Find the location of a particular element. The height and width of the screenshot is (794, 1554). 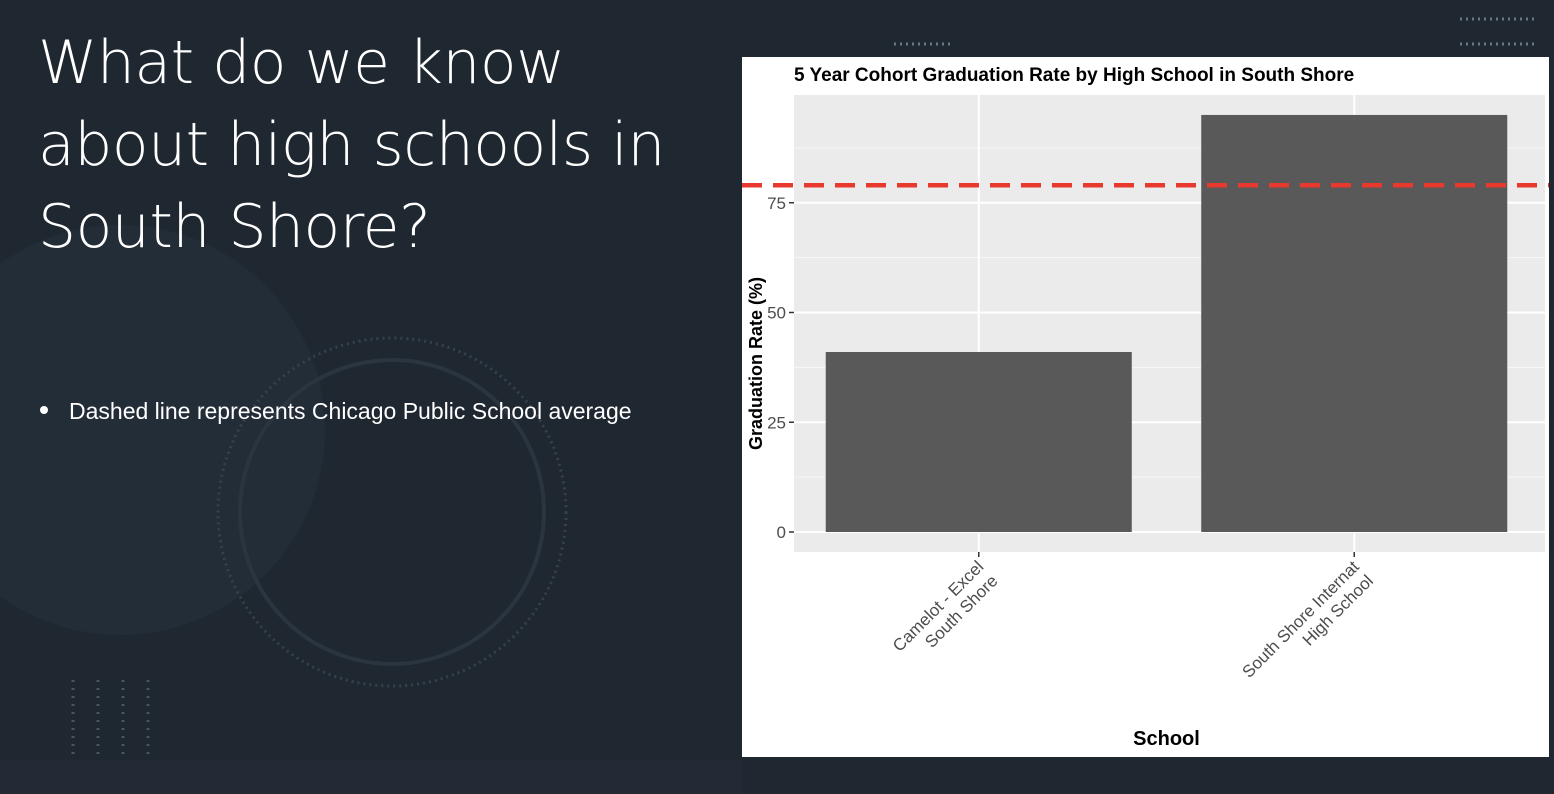

slide-title-line-1: What do we know is located at coordinates (301, 63).